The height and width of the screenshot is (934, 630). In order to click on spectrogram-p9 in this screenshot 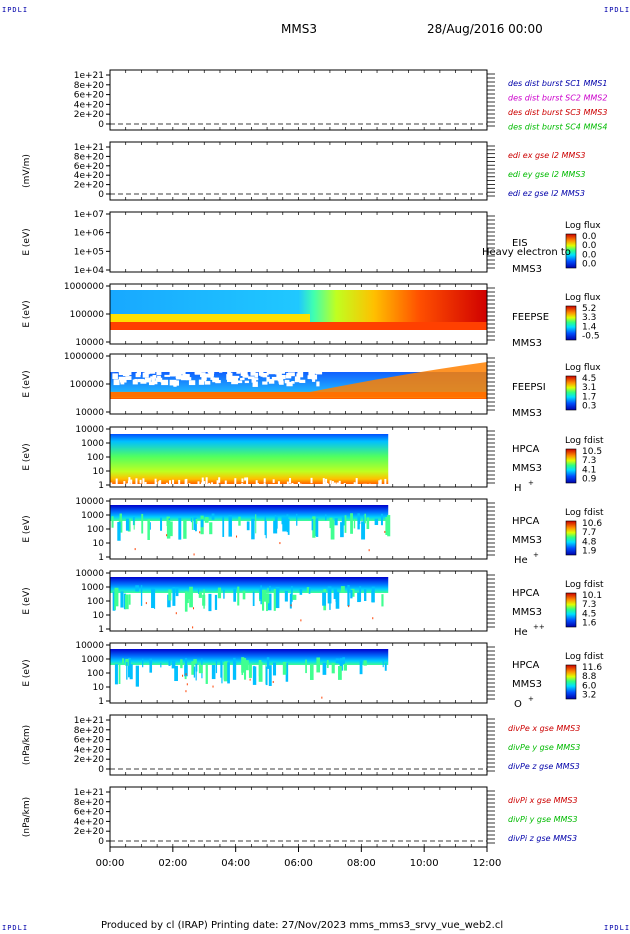, I will do `click(249, 674)`.